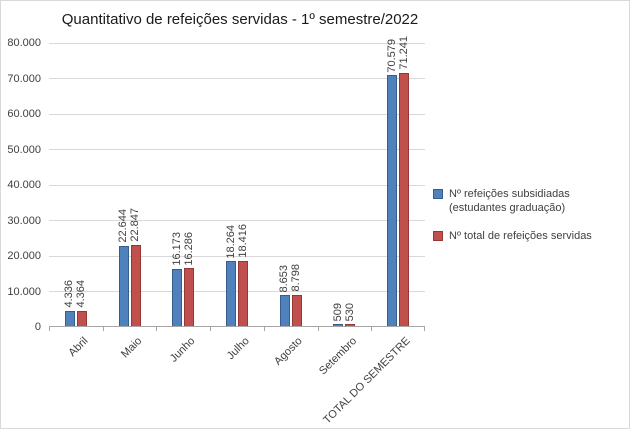 The width and height of the screenshot is (630, 429). What do you see at coordinates (176, 248) in the screenshot?
I see `bar-value-label: 16.173` at bounding box center [176, 248].